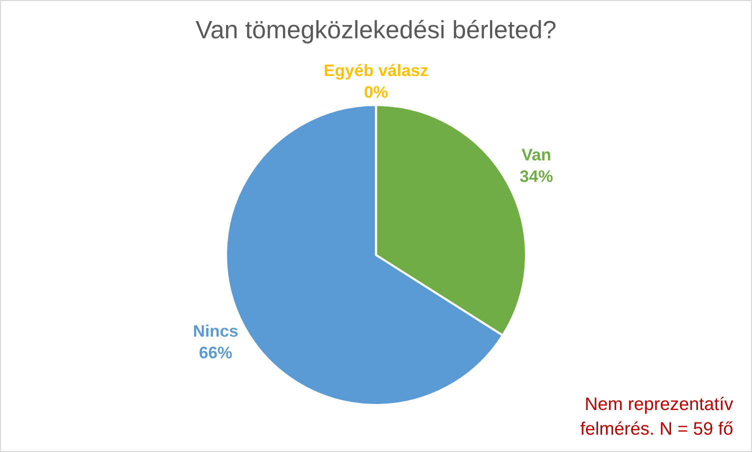  I want to click on category-label: Egyéb válasz, so click(376, 72).